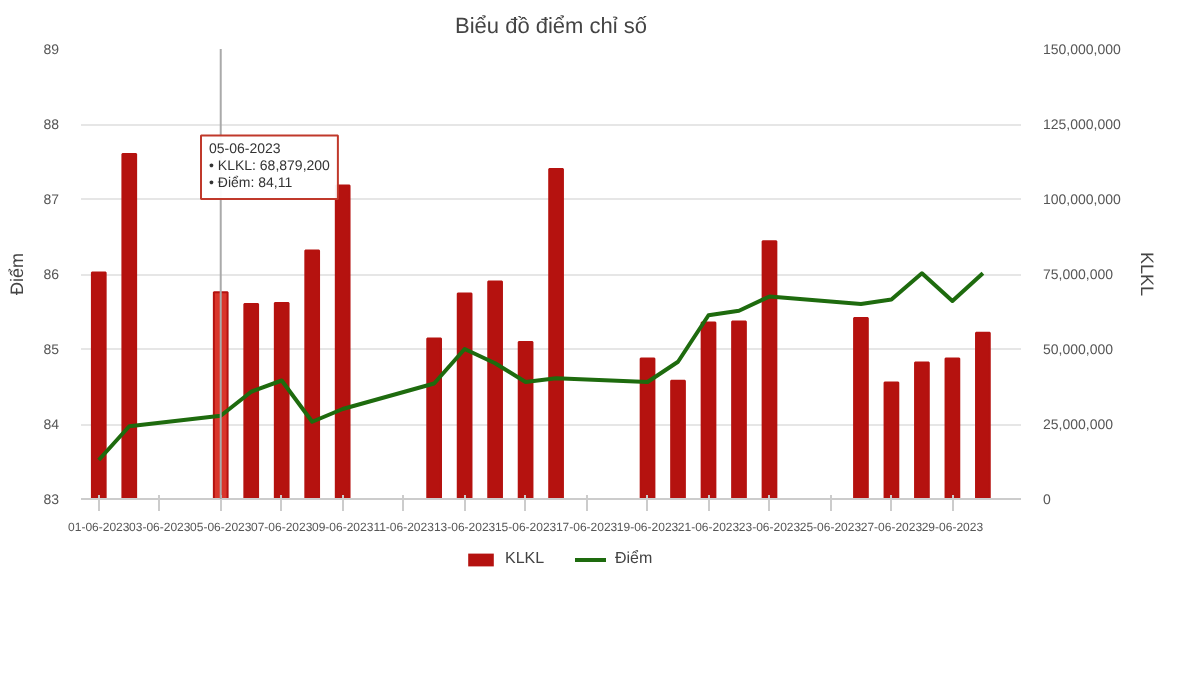  Describe the element at coordinates (551, 27) in the screenshot. I see `chart-title: Biểu đồ điểm chỉ số` at that location.